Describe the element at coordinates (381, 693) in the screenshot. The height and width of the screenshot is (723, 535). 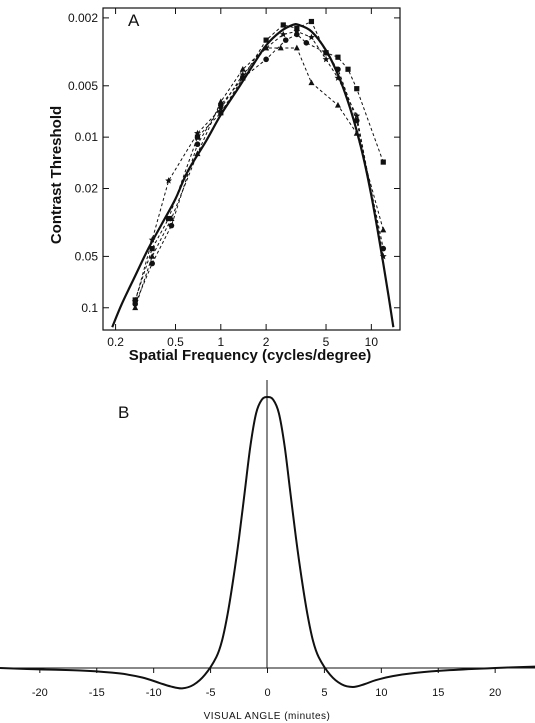
I see `panel-b-x-tick-label: 10` at that location.